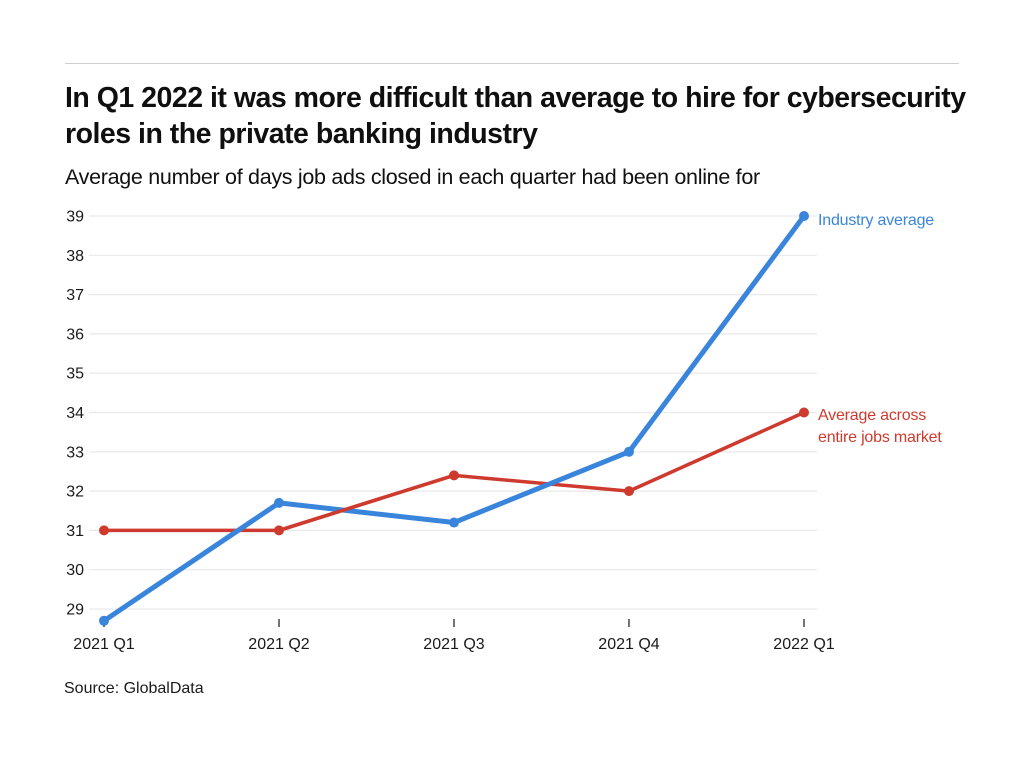 The image size is (1024, 768). What do you see at coordinates (366, 503) in the screenshot?
I see `series-line-market-overpass` at bounding box center [366, 503].